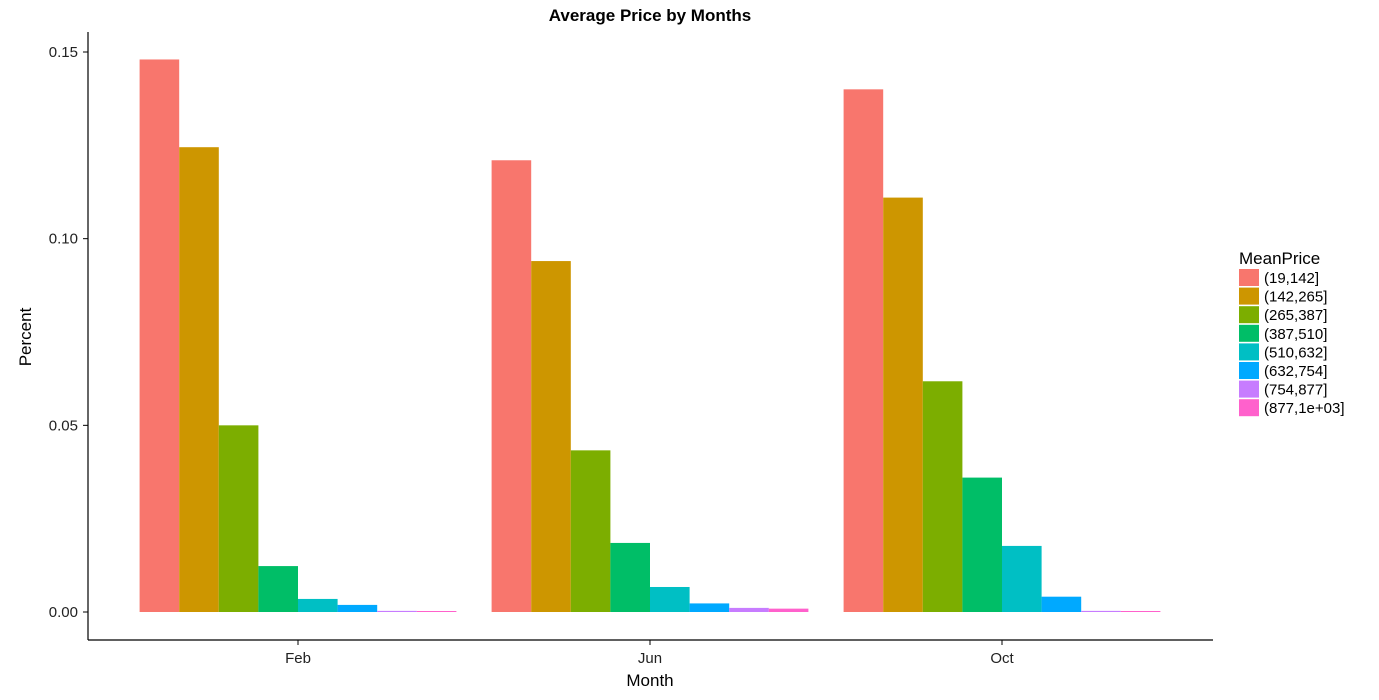 The width and height of the screenshot is (1379, 700). What do you see at coordinates (1295, 390) in the screenshot?
I see `legend-label: (754,877]` at bounding box center [1295, 390].